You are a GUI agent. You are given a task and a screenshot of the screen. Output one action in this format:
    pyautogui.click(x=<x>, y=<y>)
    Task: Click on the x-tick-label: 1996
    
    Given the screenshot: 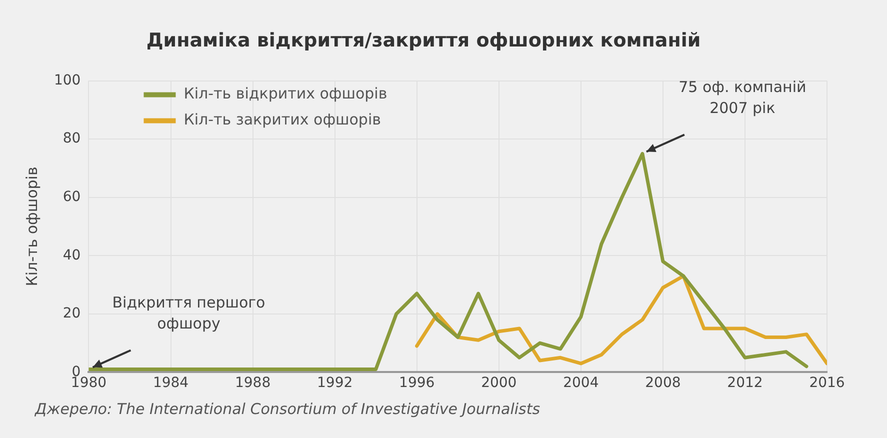 What is the action you would take?
    pyautogui.click(x=417, y=383)
    